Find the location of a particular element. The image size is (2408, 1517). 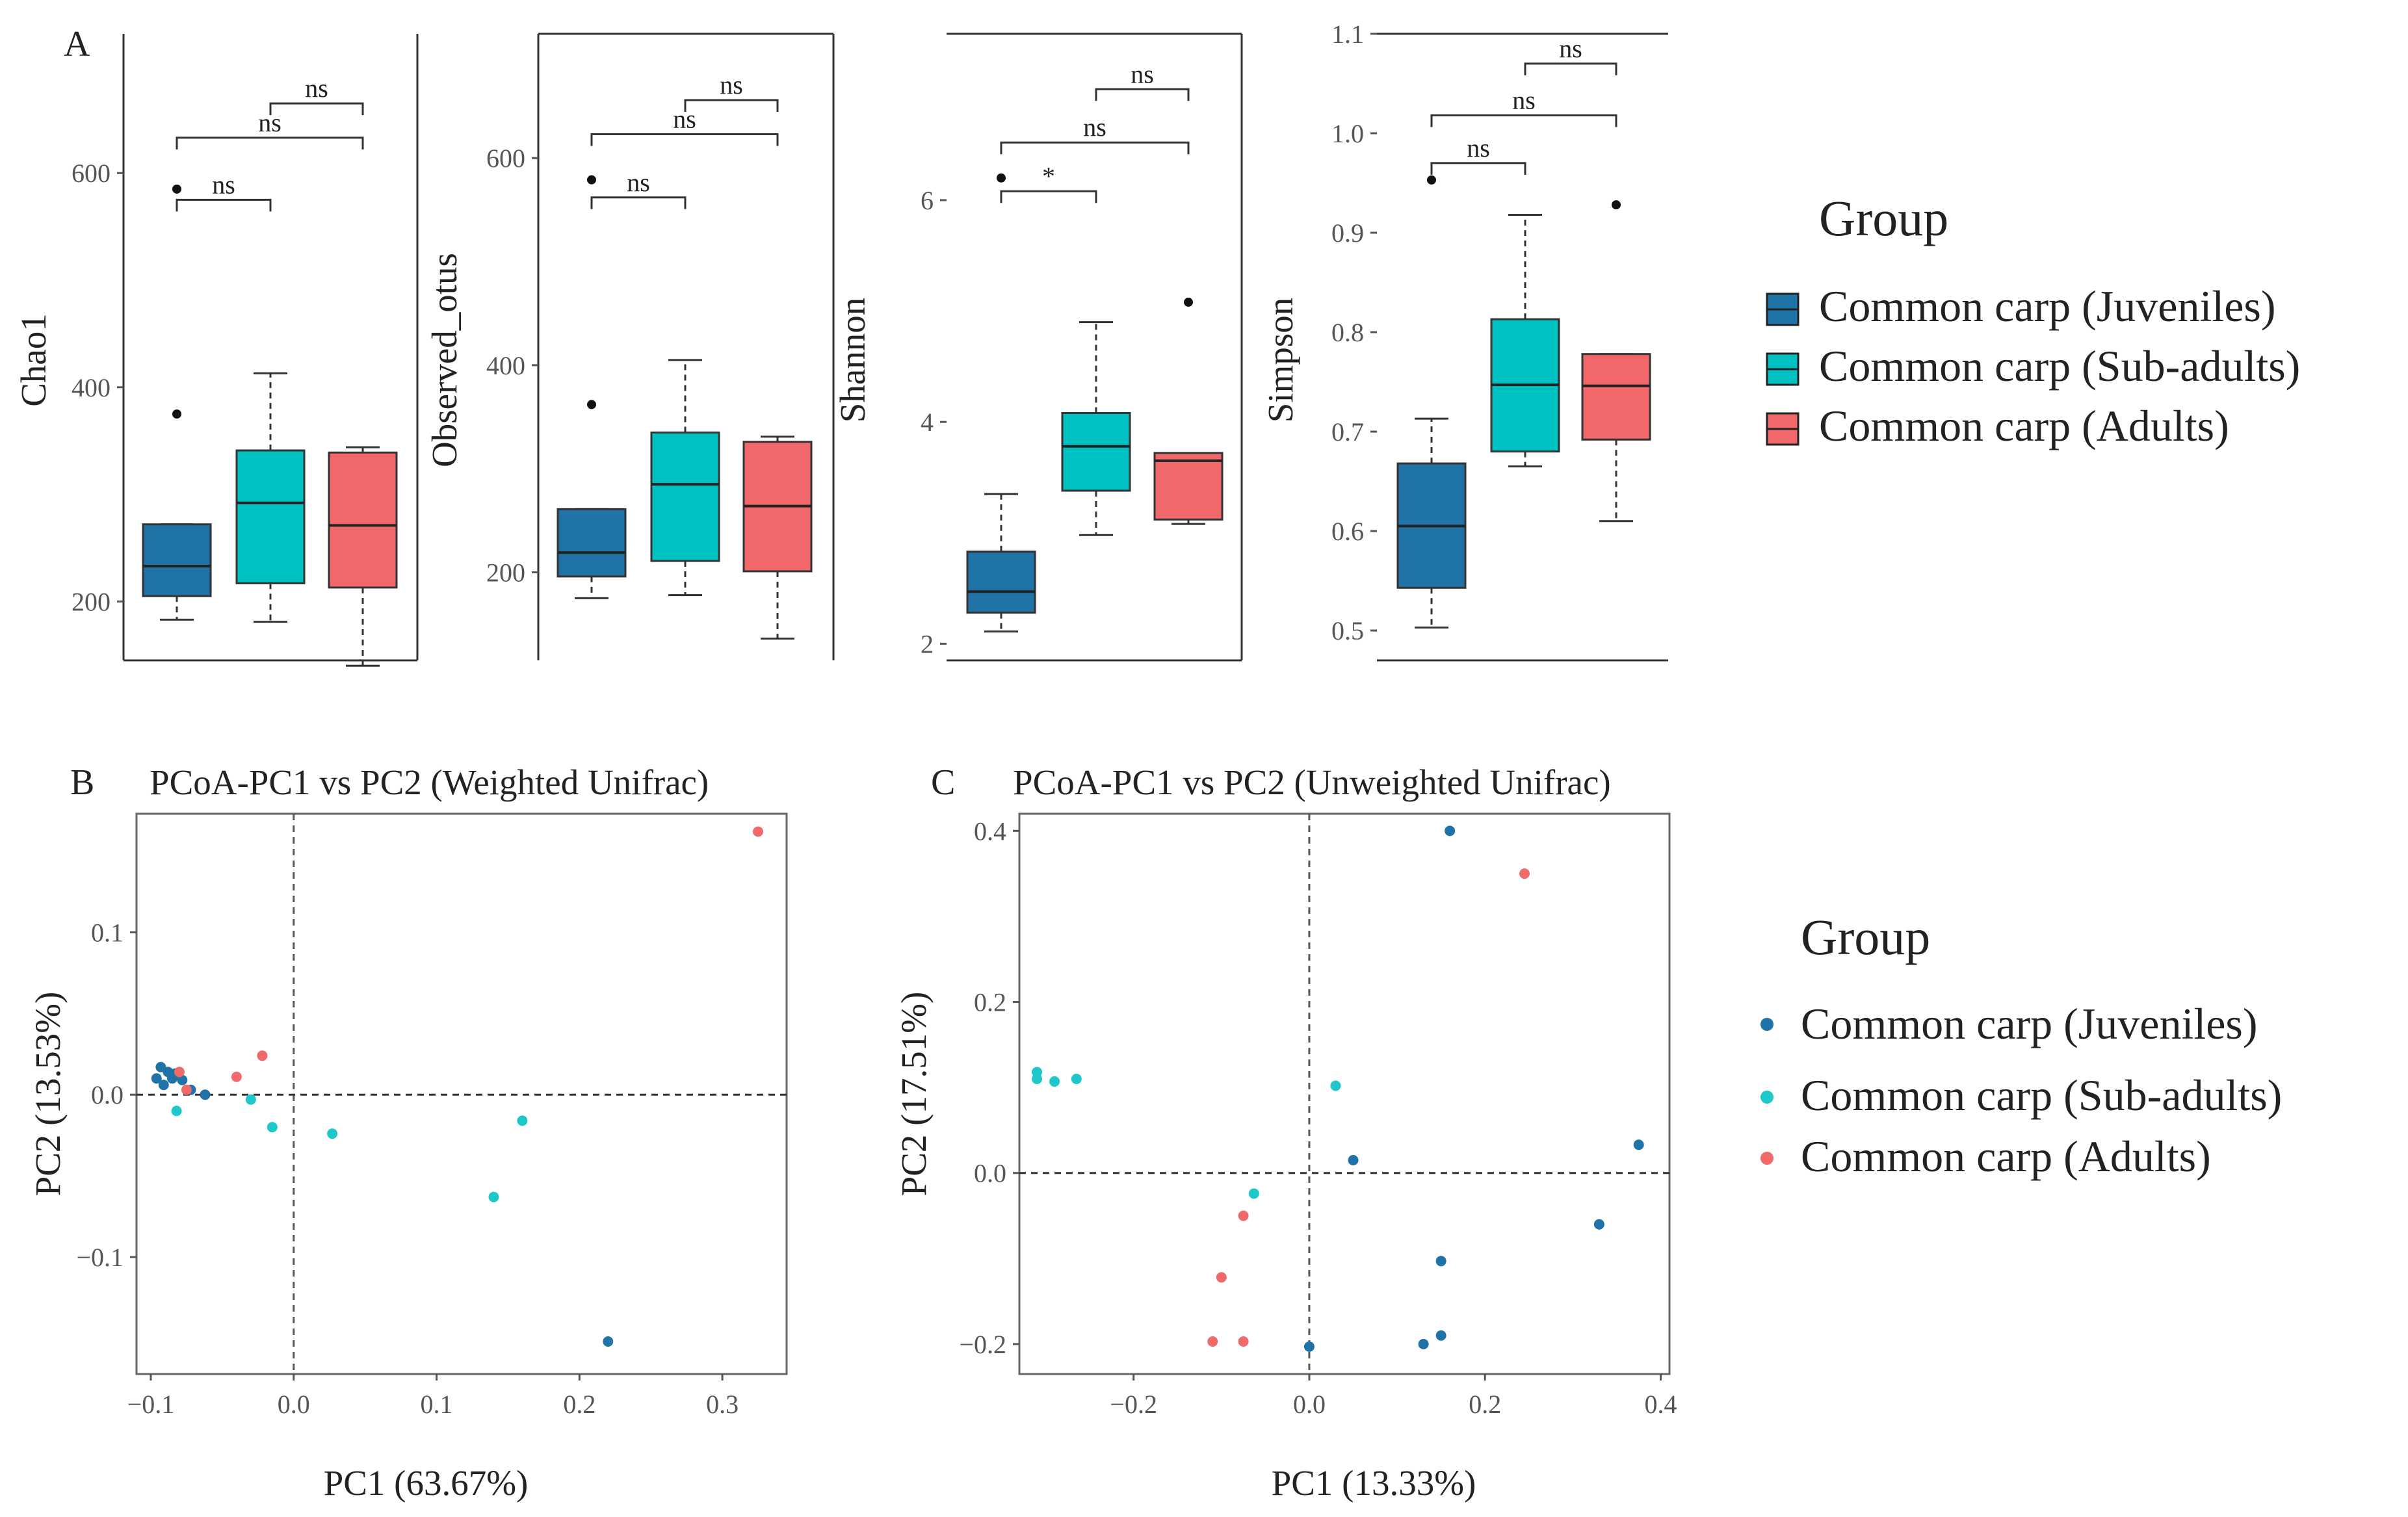

x-tick-label: −0.2 is located at coordinates (1133, 1404).